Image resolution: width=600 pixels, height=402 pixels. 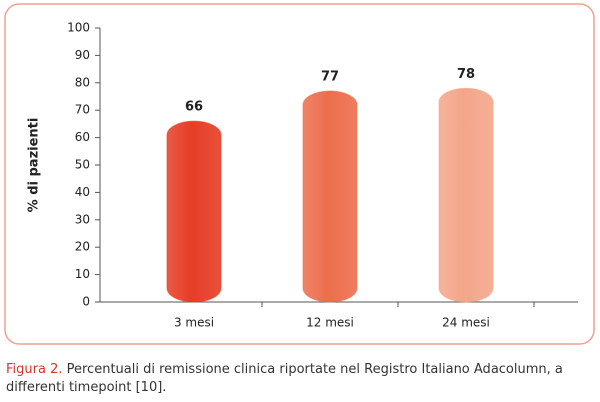 I want to click on y-tick-label: 20, so click(x=82, y=247).